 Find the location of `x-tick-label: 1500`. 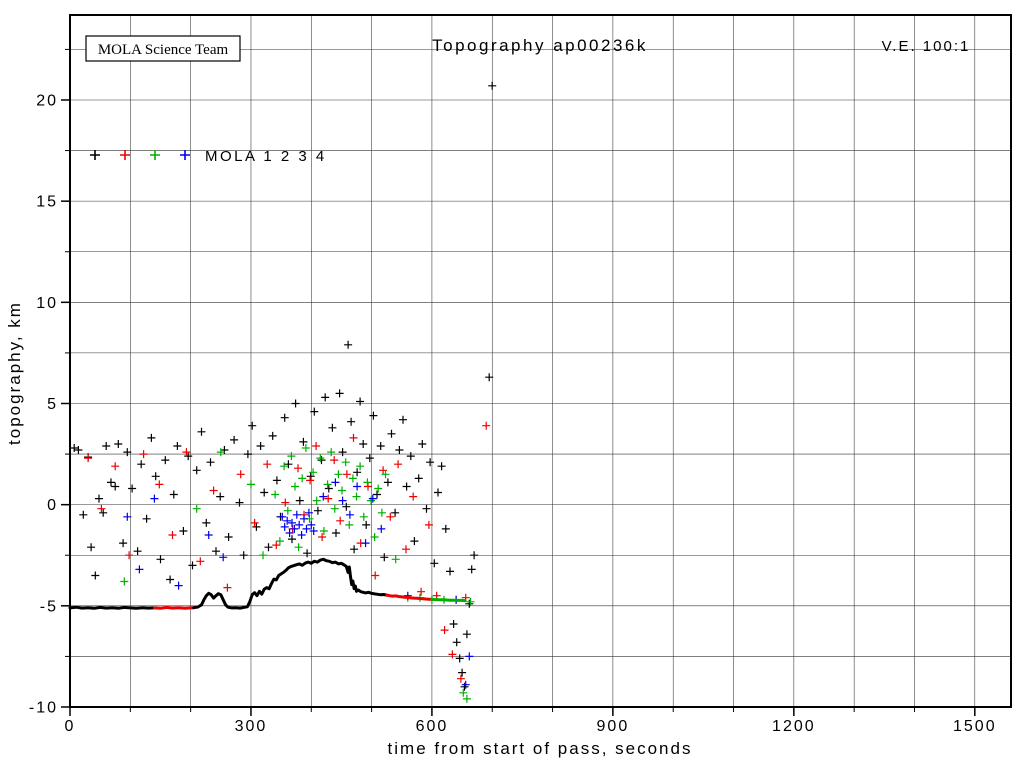

x-tick-label: 1500 is located at coordinates (975, 726).